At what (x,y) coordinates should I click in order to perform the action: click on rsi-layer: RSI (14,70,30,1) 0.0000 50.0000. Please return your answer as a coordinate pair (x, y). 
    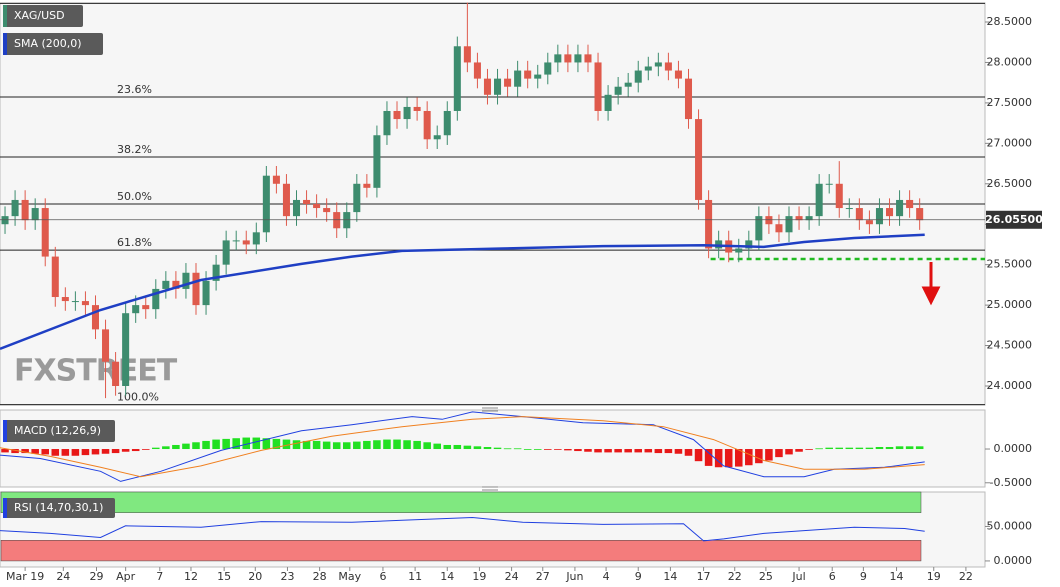
    Looking at the image, I should click on (516, 529).